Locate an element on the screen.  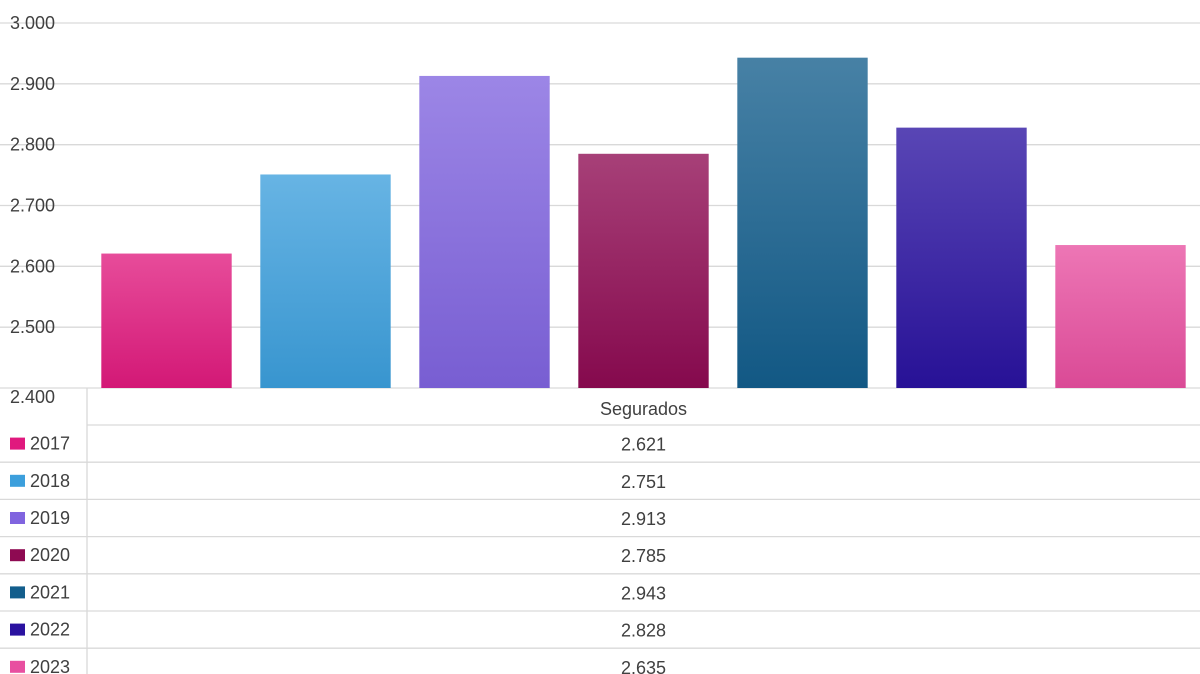
y-tick-label: 2.400 is located at coordinates (32, 397).